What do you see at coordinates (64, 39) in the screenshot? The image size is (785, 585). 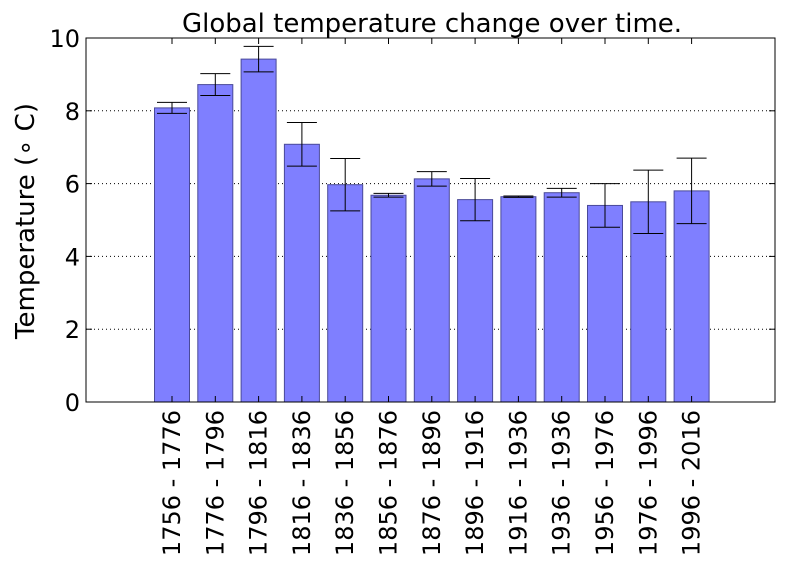 I see `y-tick-label: 10` at bounding box center [64, 39].